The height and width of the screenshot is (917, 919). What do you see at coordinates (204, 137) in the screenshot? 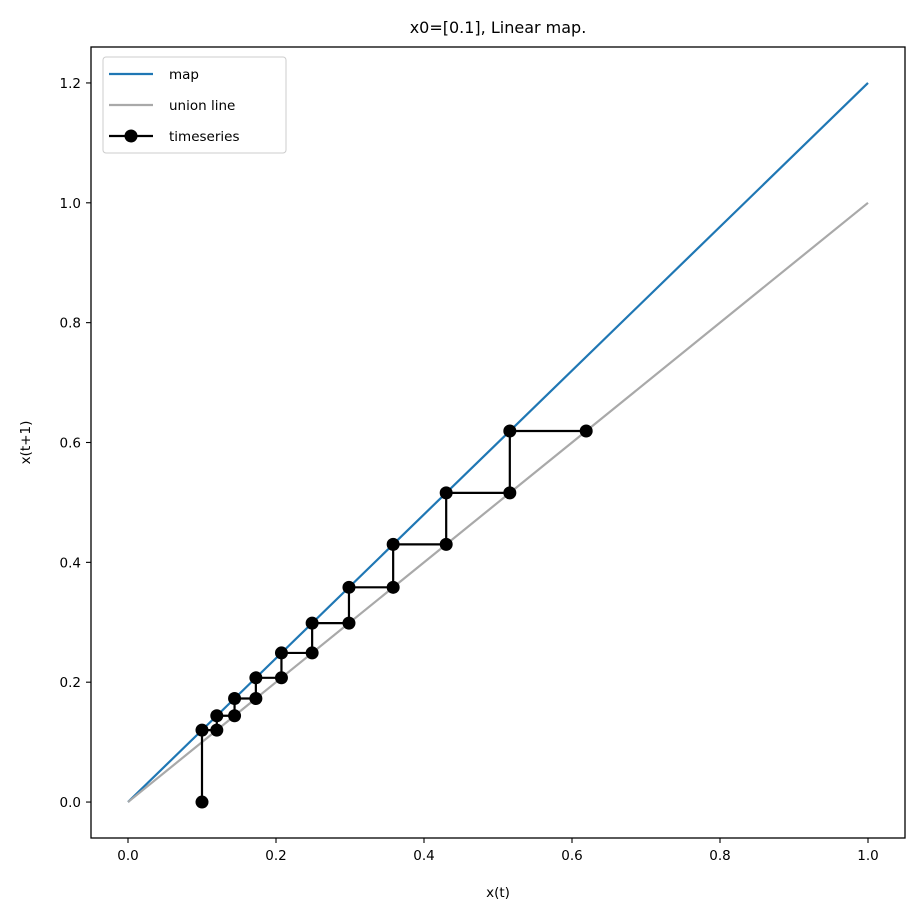
I see `legend-label: timeseries` at bounding box center [204, 137].